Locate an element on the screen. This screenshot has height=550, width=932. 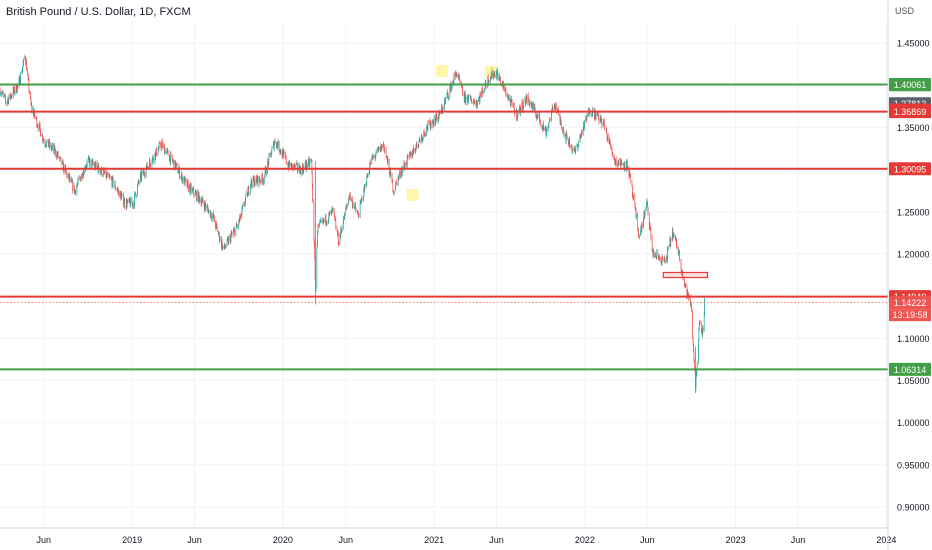
y-tick-label: 0.90000 is located at coordinates (913, 507).